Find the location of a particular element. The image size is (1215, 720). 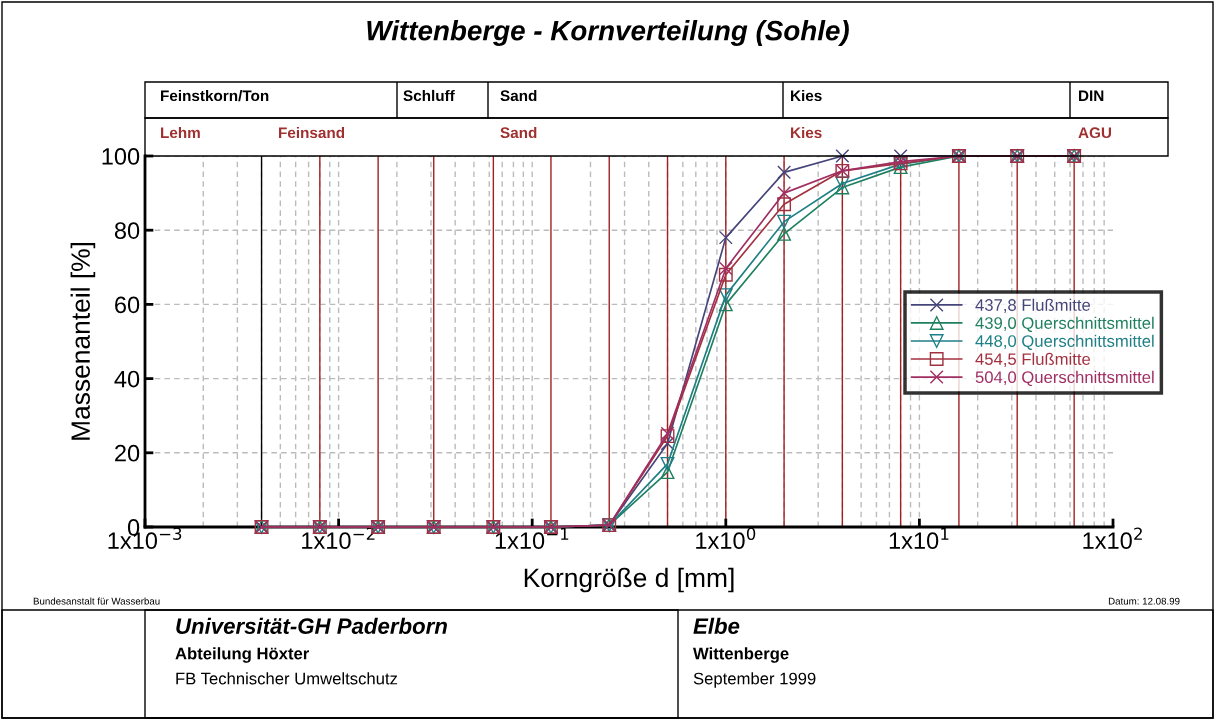

y-axis-title: Massenanteil [%] is located at coordinates (83, 341).